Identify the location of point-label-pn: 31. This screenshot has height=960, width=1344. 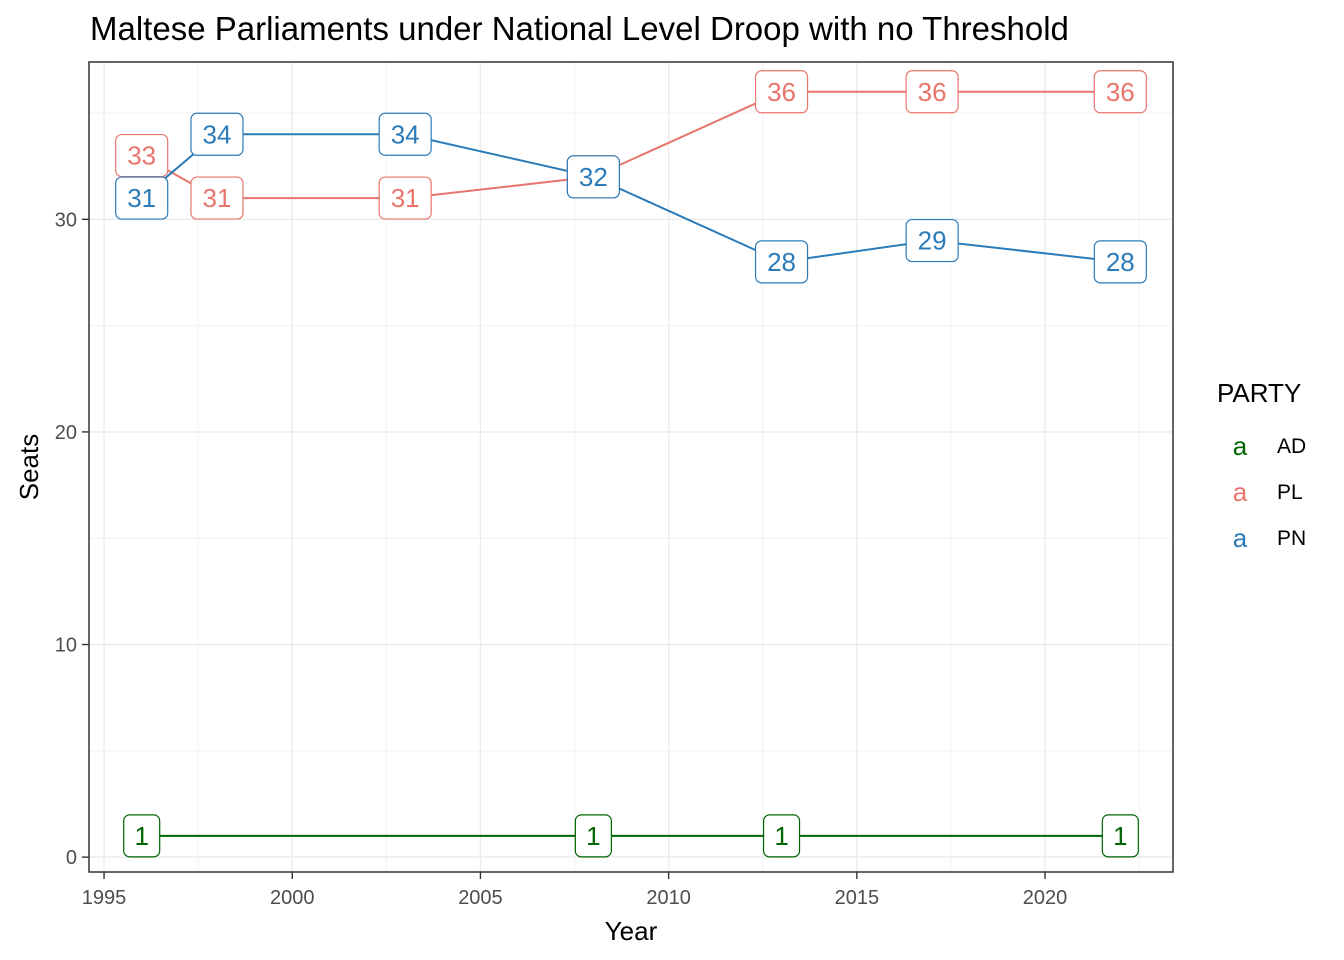
(142, 198).